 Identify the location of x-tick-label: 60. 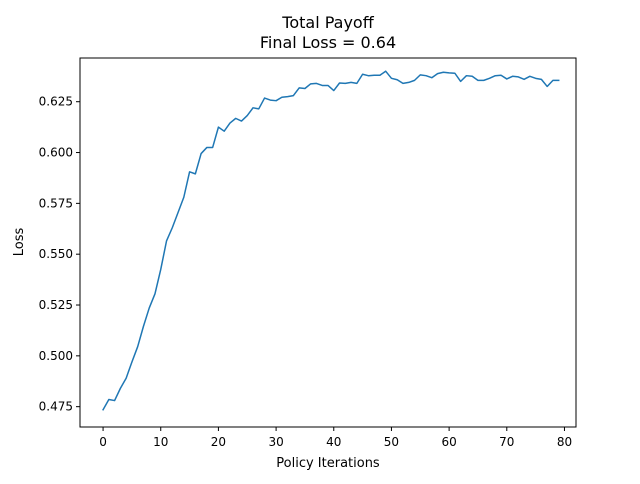
(448, 442).